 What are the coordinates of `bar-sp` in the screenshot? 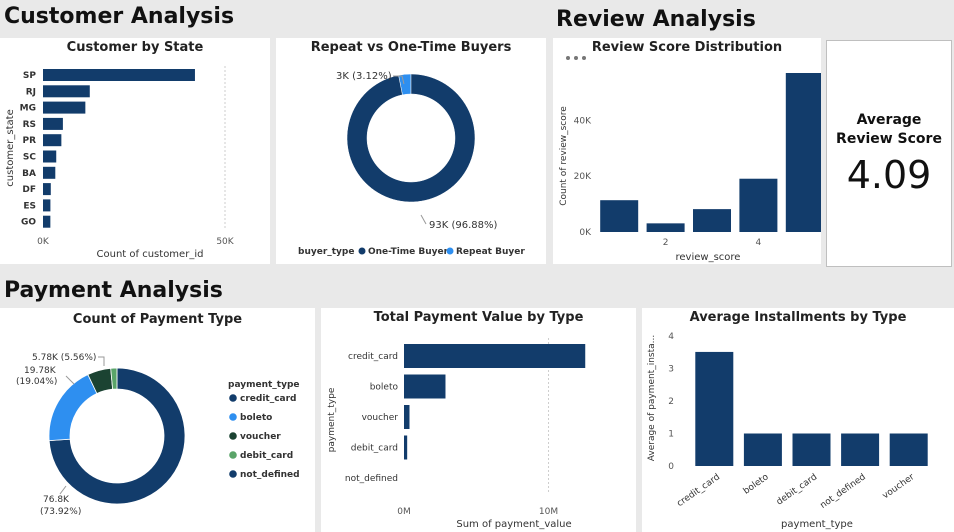 It's located at (119, 75).